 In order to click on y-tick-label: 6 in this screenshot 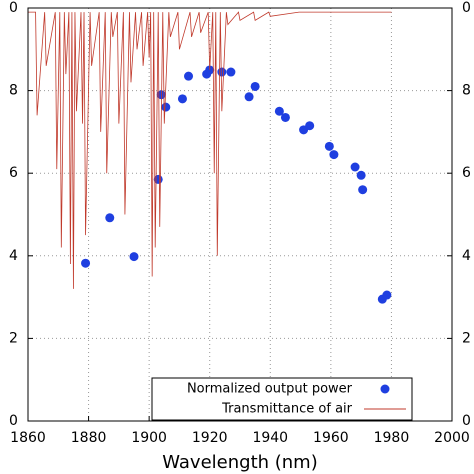, I will do `click(13, 173)`.